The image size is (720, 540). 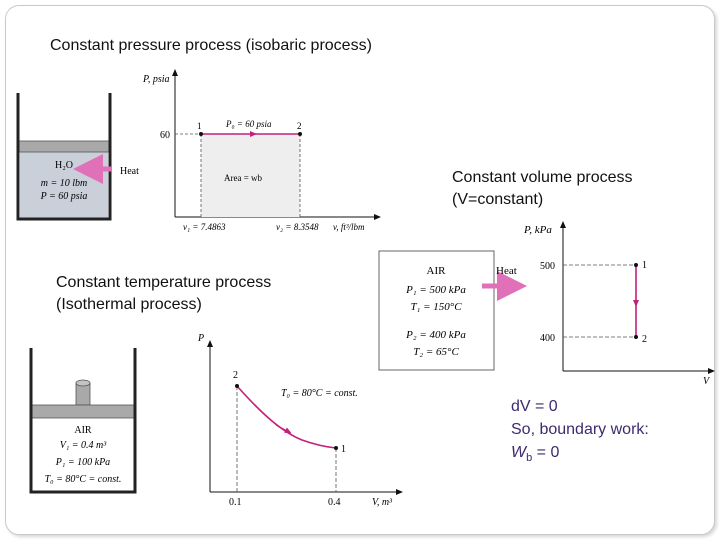 I want to click on y-axis-label: P, so click(x=200, y=338).